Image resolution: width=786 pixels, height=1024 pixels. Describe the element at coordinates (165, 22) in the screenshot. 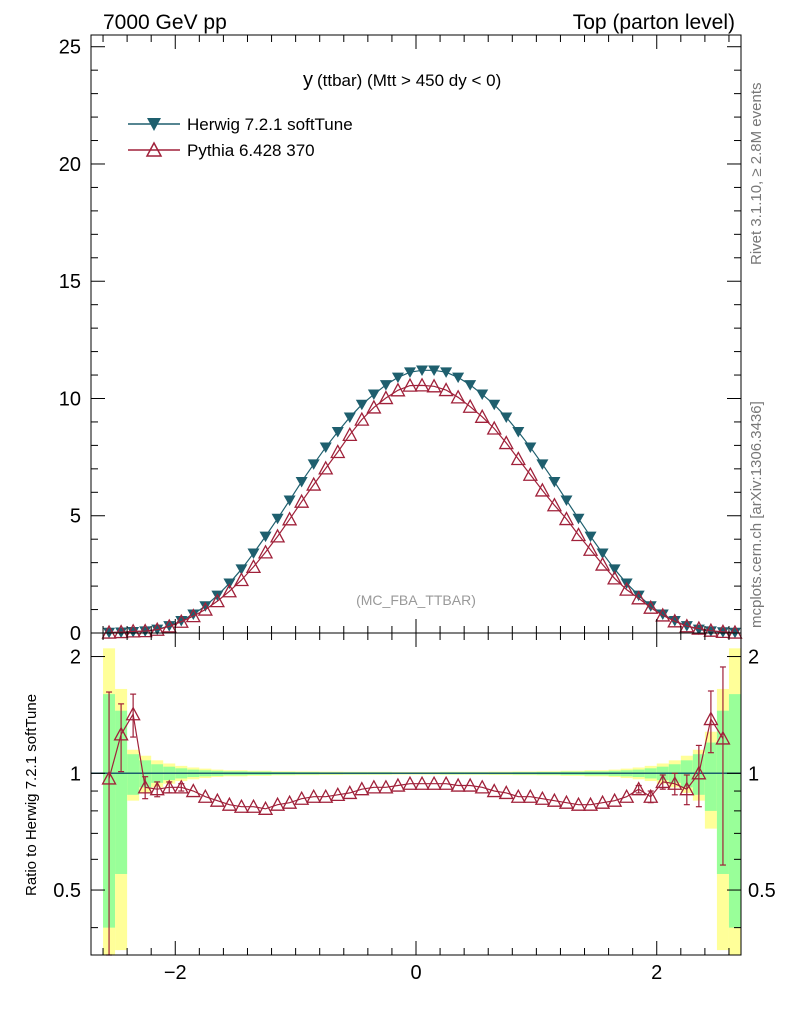

I see `energy-label: 7000 GeV pp` at that location.